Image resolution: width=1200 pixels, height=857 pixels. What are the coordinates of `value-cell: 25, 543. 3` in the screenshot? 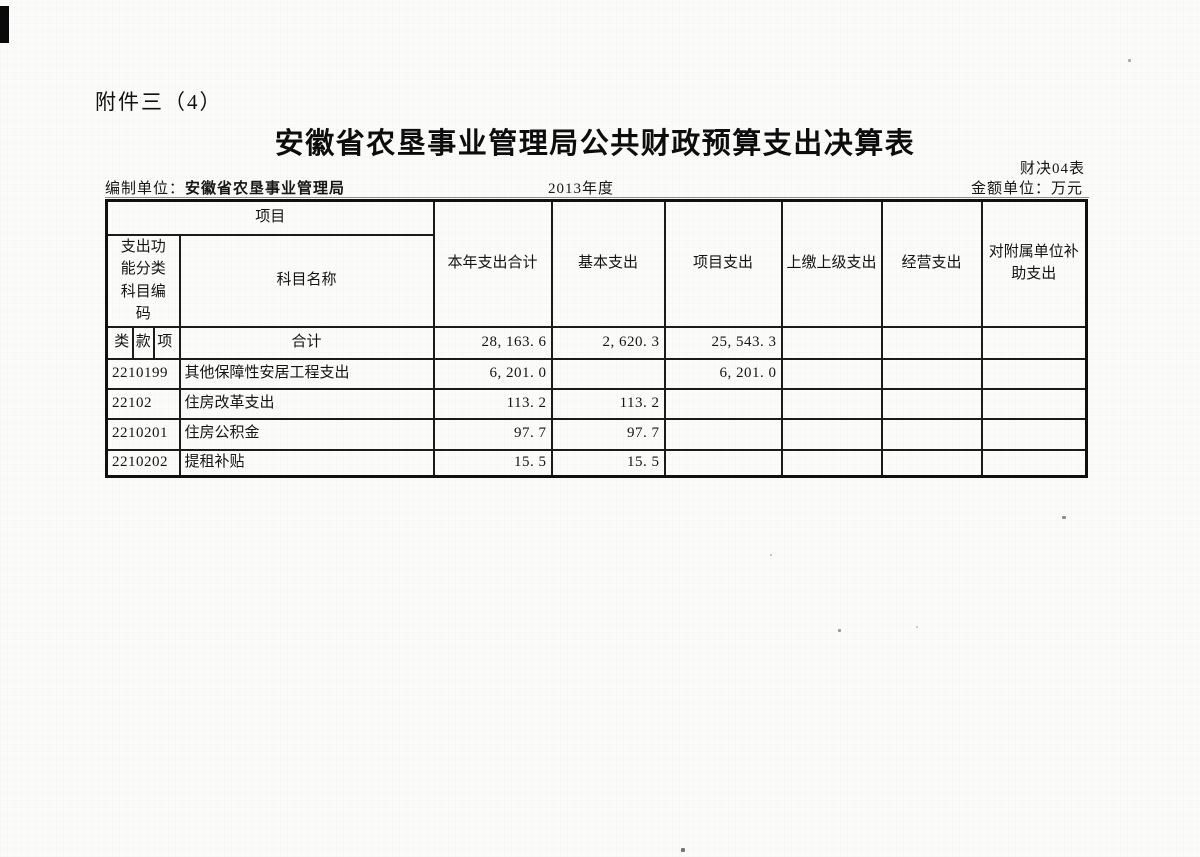 It's located at (723, 342).